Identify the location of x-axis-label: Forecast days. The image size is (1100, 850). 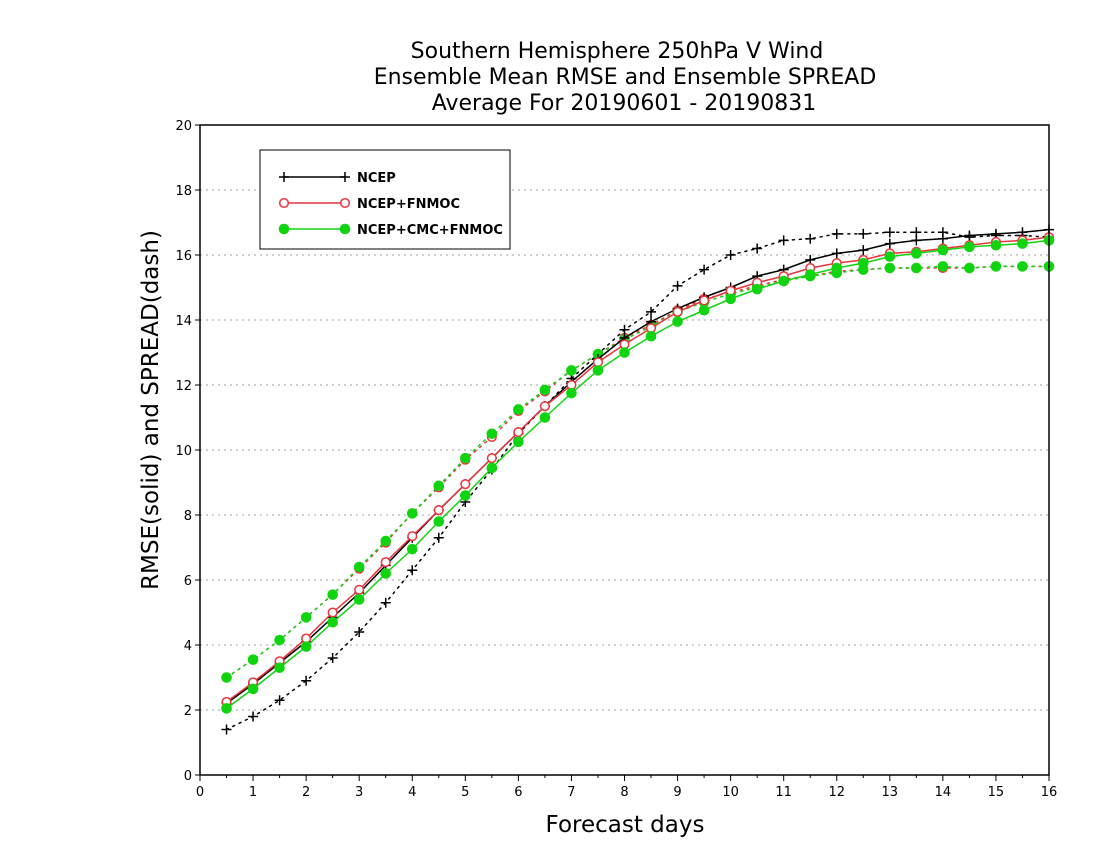
(625, 825).